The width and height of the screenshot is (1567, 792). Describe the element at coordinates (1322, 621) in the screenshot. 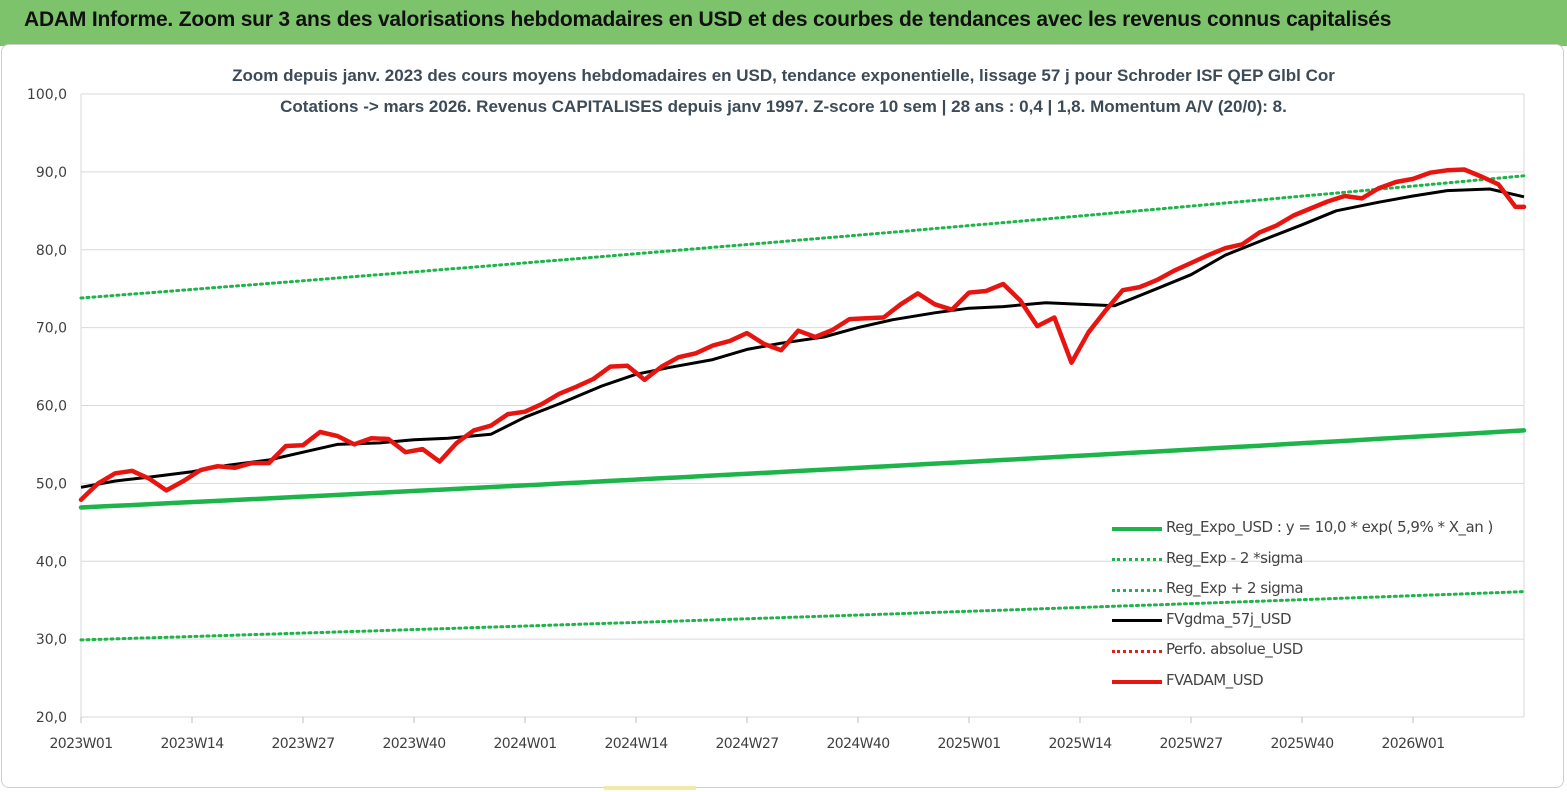

I see `legend-entry: FVgdma_57j_USD` at that location.